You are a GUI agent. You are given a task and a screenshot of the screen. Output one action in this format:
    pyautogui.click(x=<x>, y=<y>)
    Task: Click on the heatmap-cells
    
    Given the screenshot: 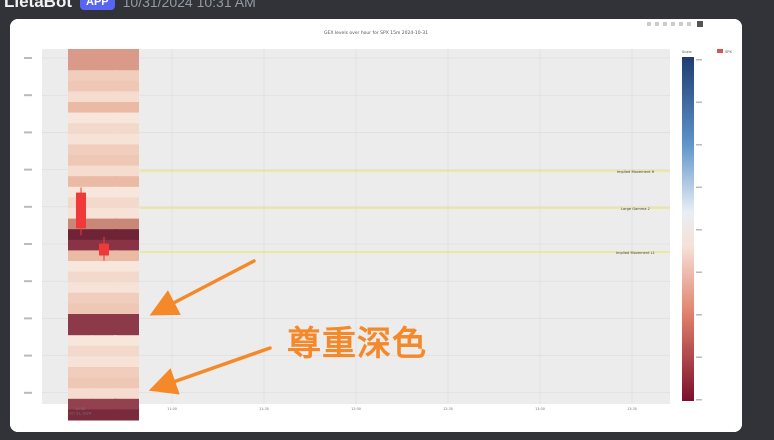 What is the action you would take?
    pyautogui.click(x=103, y=235)
    